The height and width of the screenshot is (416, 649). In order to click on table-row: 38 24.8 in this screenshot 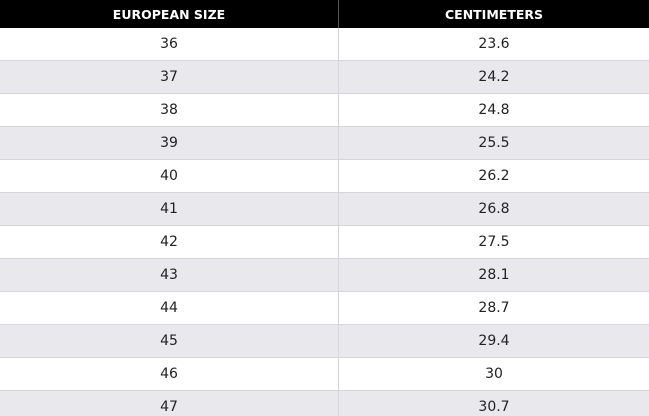, I will do `click(324, 110)`.